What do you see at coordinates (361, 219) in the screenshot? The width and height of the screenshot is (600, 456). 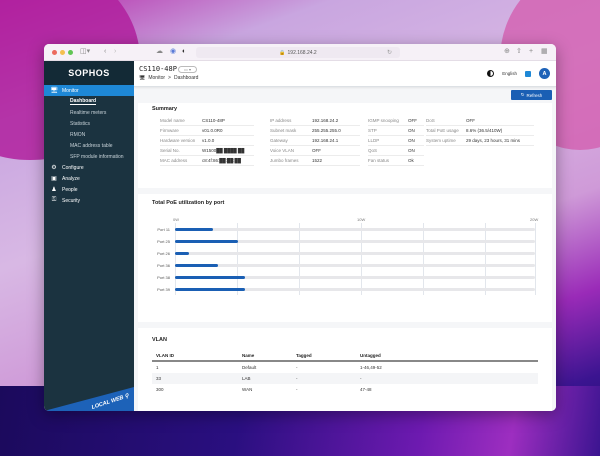 I see `x-tick-10w: 10W` at bounding box center [361, 219].